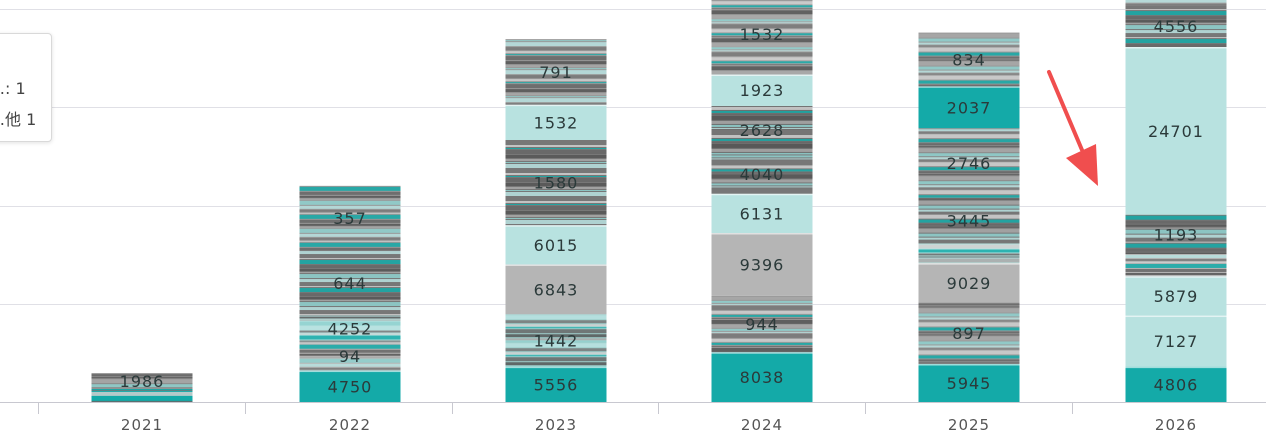 This screenshot has height=438, width=1266. Describe the element at coordinates (617, 418) in the screenshot. I see `x-axis: 2021 2022 2023 2024 2025 2026` at that location.